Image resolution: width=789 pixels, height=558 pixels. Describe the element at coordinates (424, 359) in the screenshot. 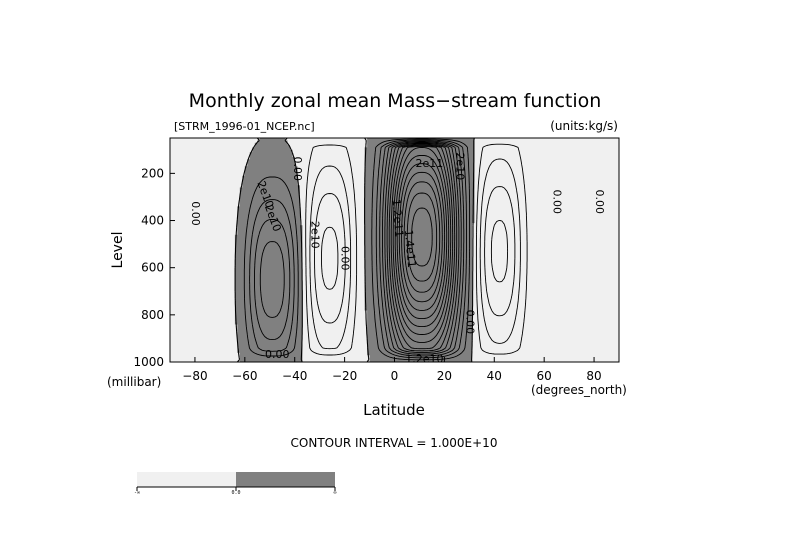

I see `contour-label: 1.2e10` at that location.